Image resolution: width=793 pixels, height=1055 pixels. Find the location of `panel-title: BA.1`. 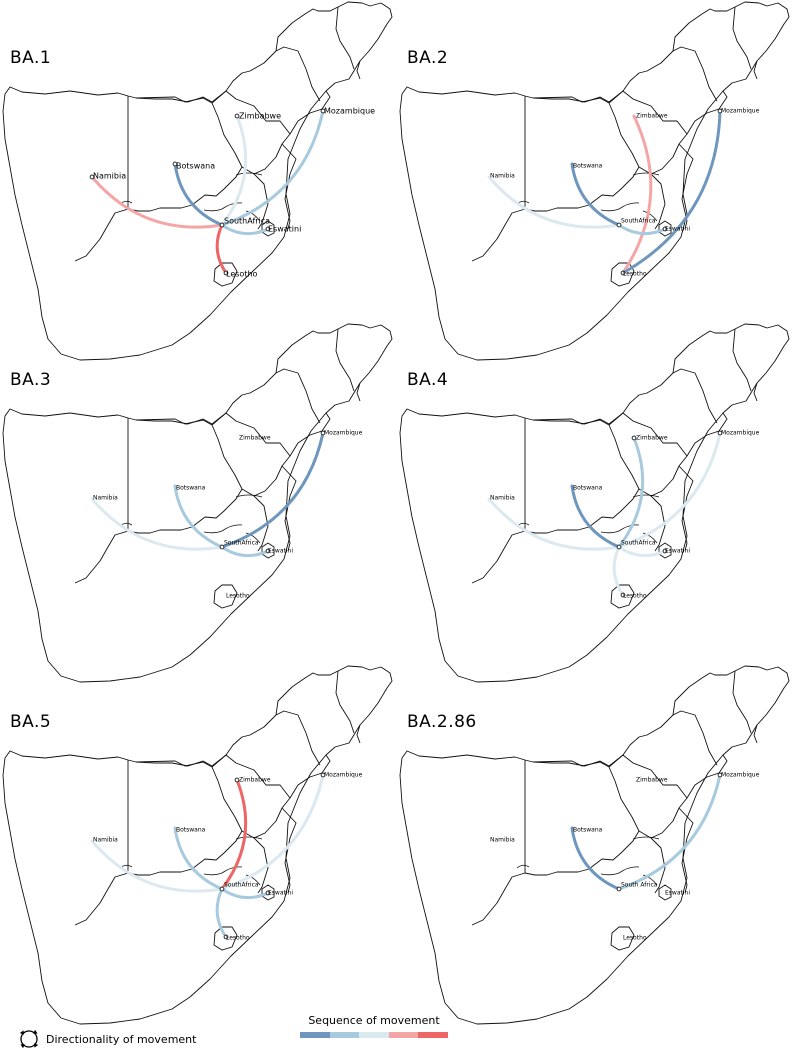

panel-title: BA.1 is located at coordinates (31, 58).